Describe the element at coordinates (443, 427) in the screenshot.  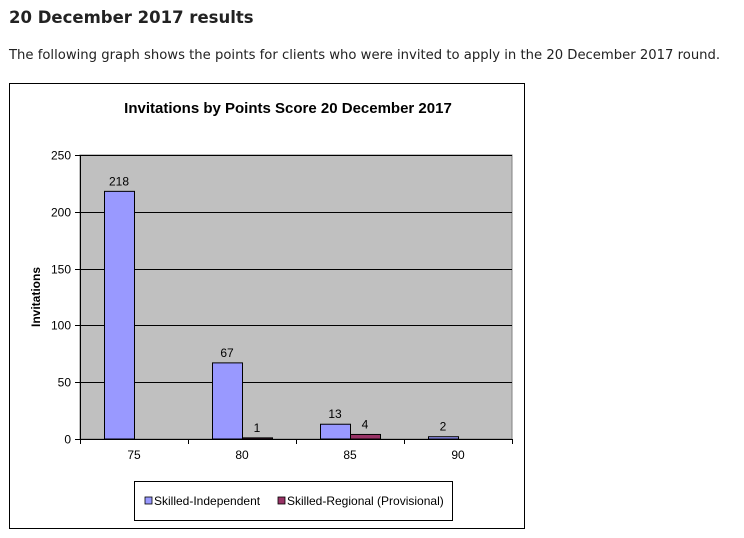
I see `data-label: 2` at that location.